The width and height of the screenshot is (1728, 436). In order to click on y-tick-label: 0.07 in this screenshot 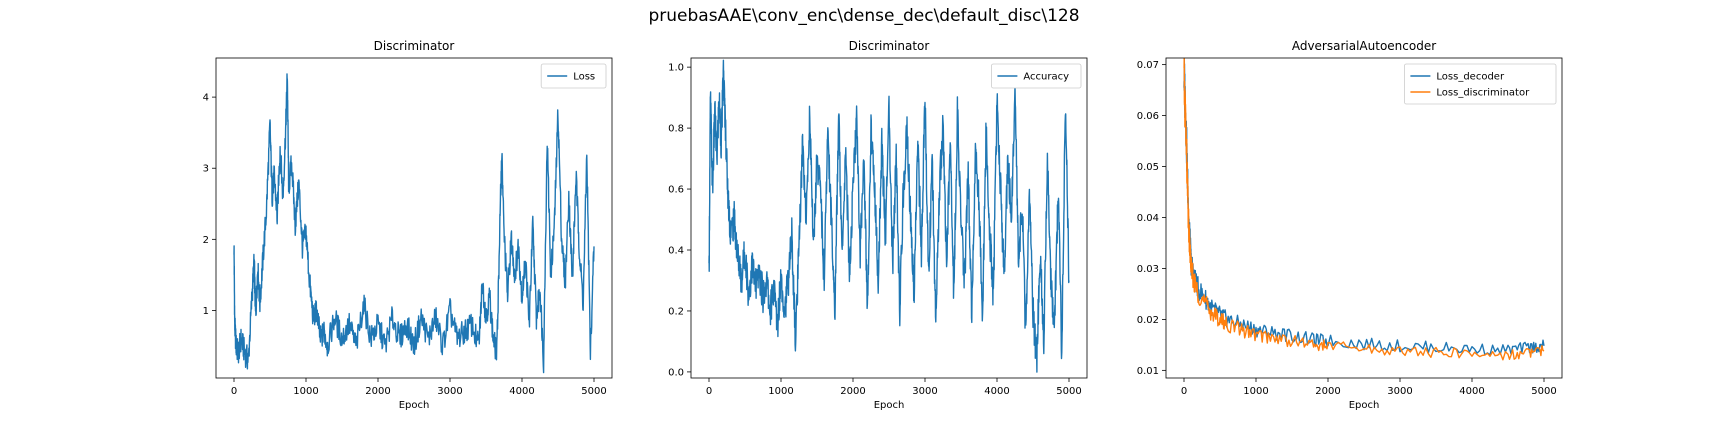, I will do `click(1148, 65)`.